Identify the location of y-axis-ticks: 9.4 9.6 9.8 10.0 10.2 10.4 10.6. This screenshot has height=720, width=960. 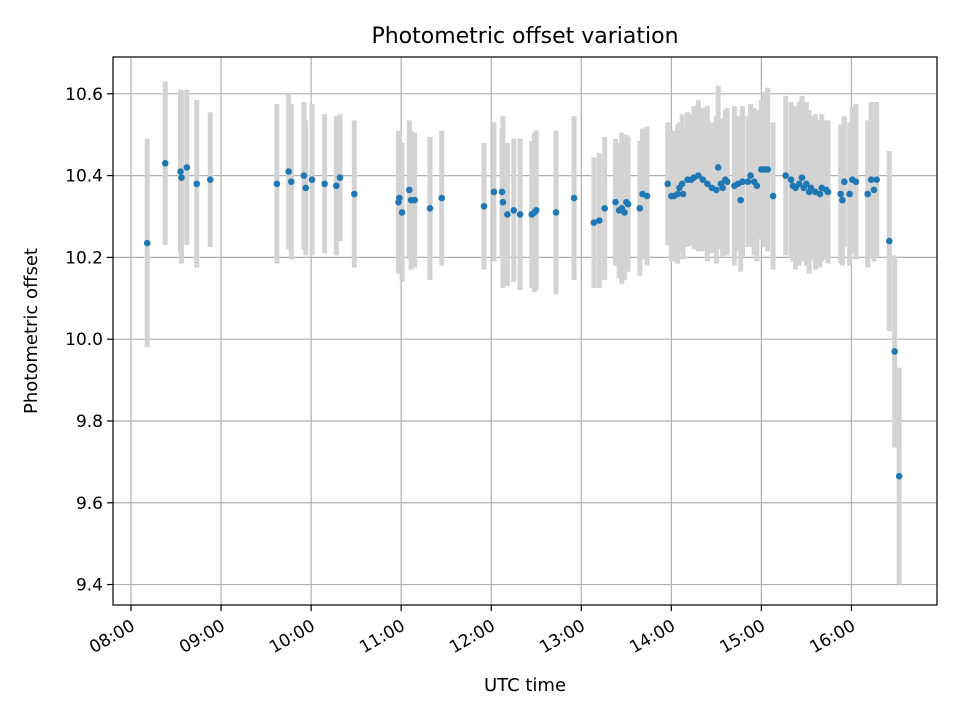
(89, 340).